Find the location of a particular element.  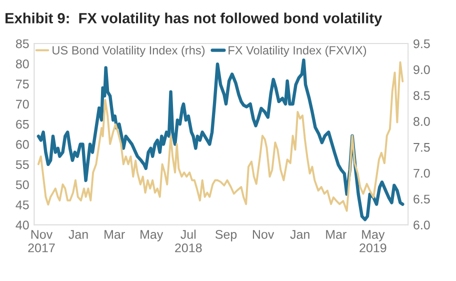

y-tick-label: 45 is located at coordinates (22, 205).